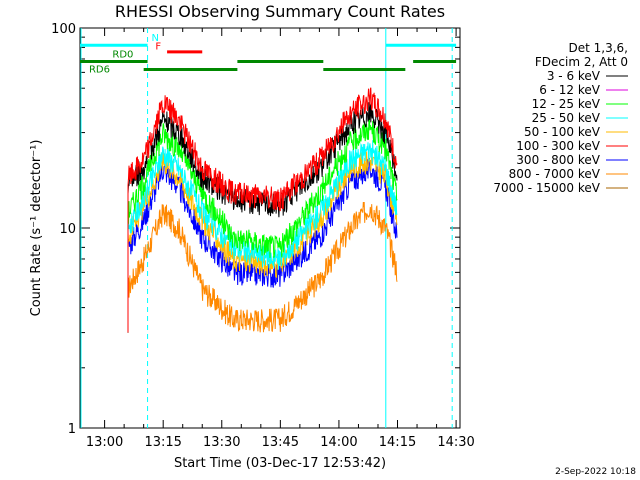 This screenshot has height=480, width=640. What do you see at coordinates (555, 174) in the screenshot?
I see `legend-entry-label: 800 - 7000 keV` at bounding box center [555, 174].